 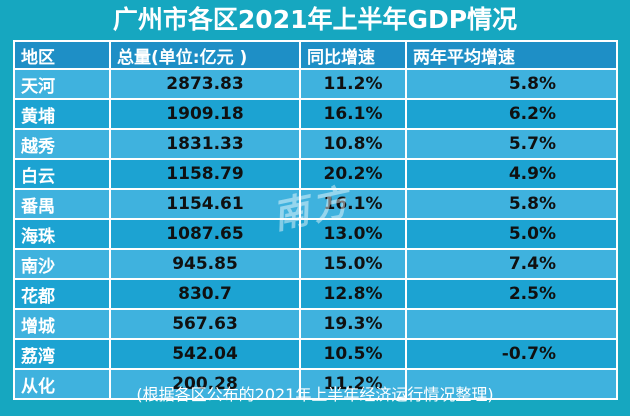 What do you see at coordinates (511, 264) in the screenshot?
I see `cell-avg: 7.4%` at bounding box center [511, 264].